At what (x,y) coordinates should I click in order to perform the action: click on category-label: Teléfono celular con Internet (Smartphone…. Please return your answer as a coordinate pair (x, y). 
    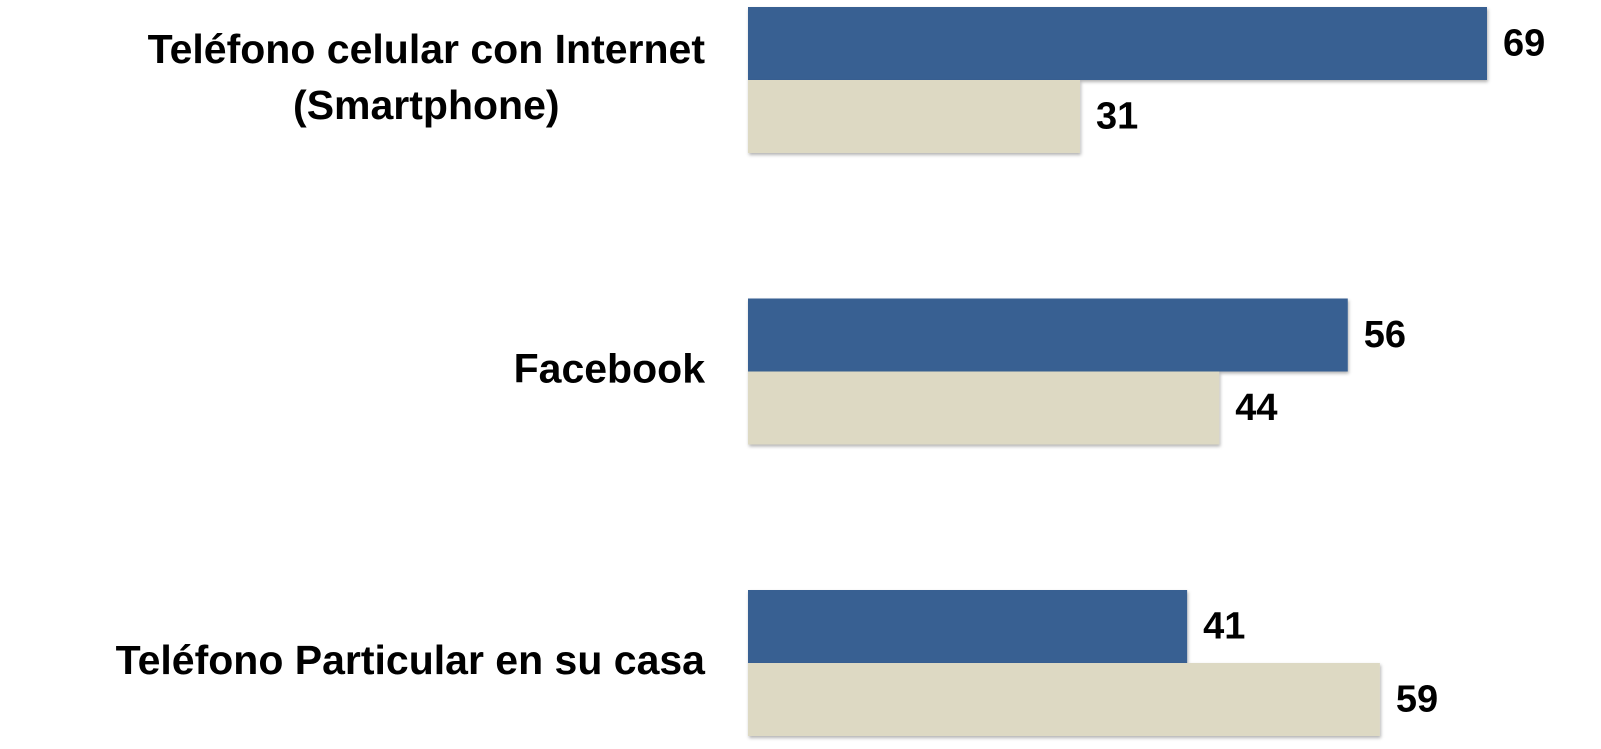
    Looking at the image, I should click on (427, 77).